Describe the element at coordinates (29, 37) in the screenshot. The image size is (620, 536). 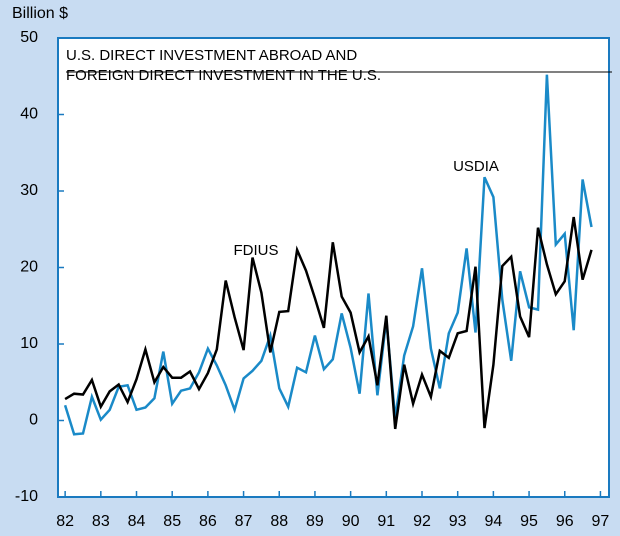
I see `y-tick-label: 50` at that location.